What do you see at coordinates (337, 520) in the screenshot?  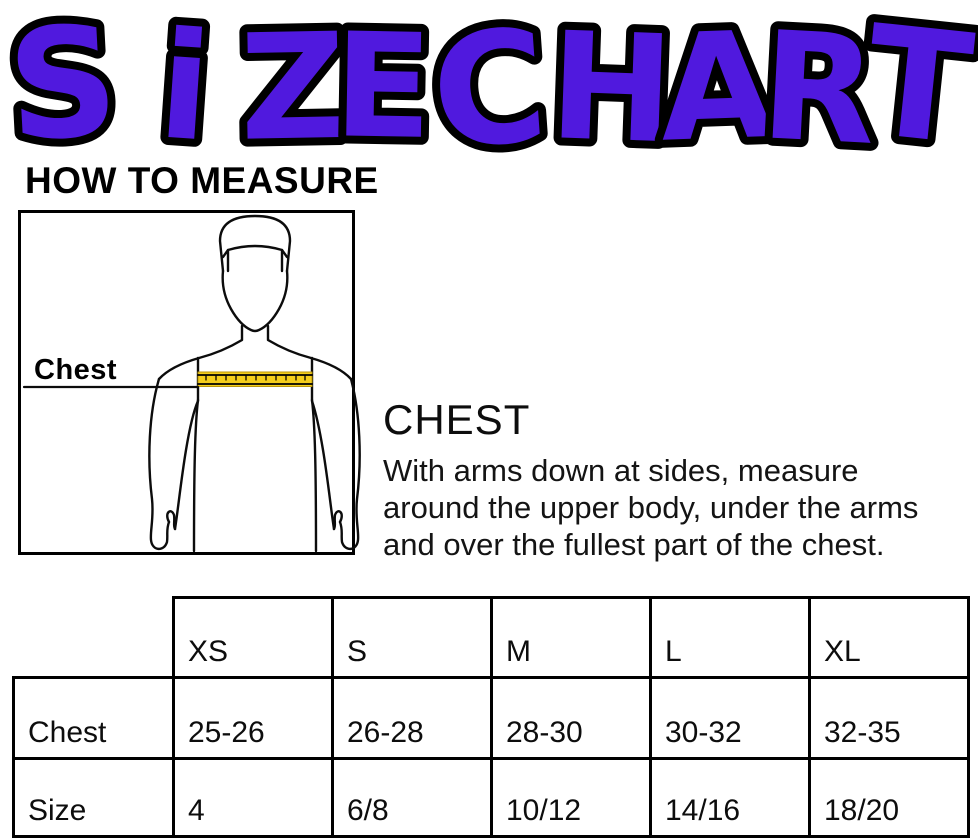 I see `figure-right-hand` at bounding box center [337, 520].